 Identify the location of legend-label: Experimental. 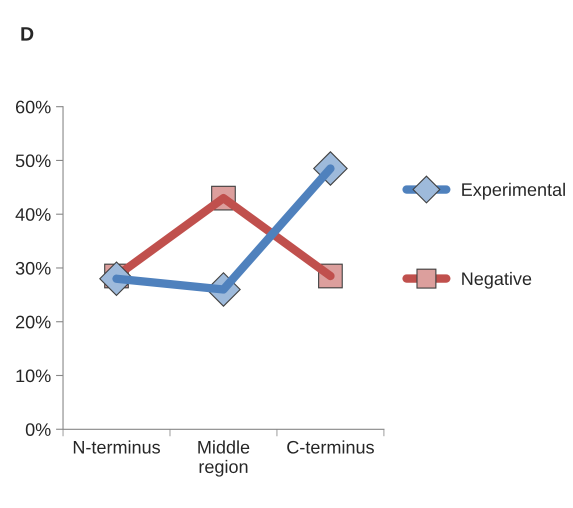
(513, 191).